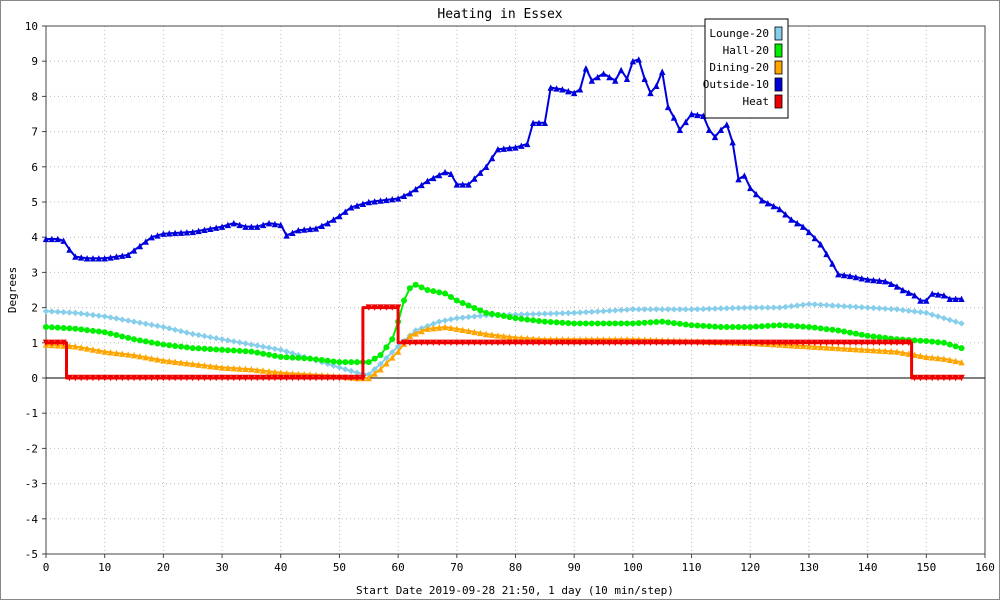 The width and height of the screenshot is (1000, 600). What do you see at coordinates (456, 567) in the screenshot?
I see `x-tick-label: 70` at bounding box center [456, 567].